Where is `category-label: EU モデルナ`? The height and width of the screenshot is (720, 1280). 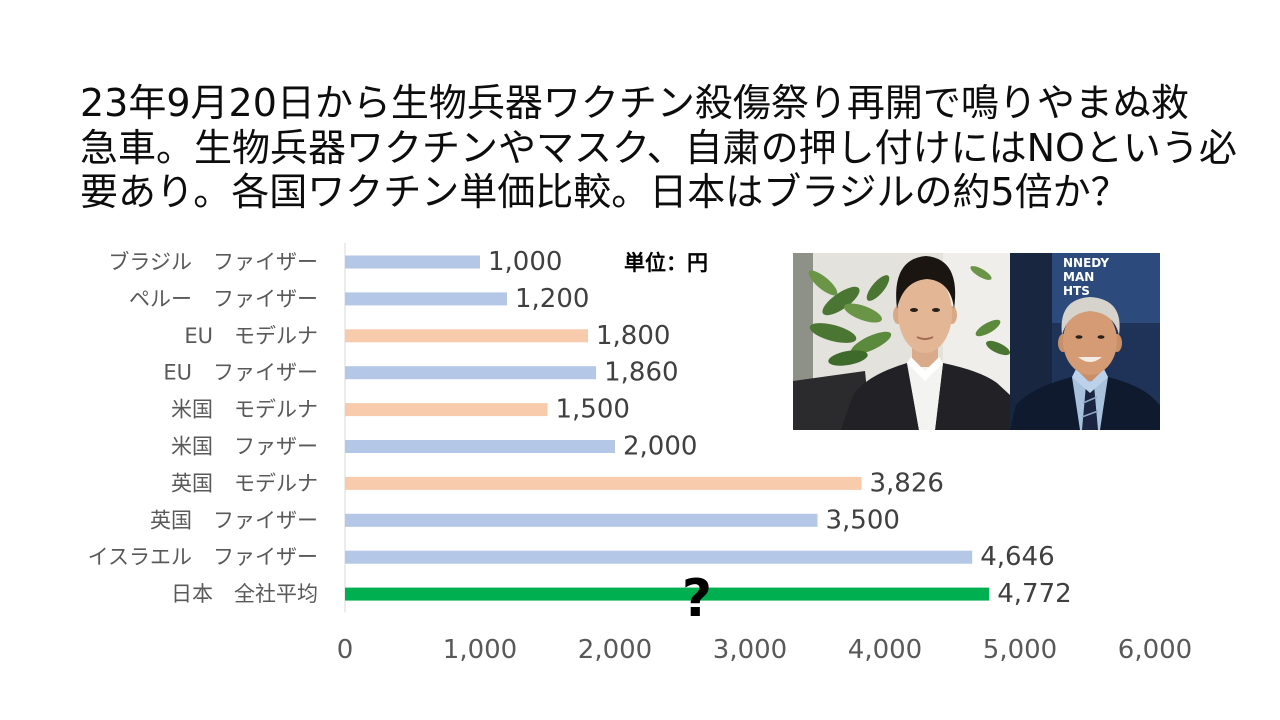
category-label: EU モデルナ is located at coordinates (251, 336).